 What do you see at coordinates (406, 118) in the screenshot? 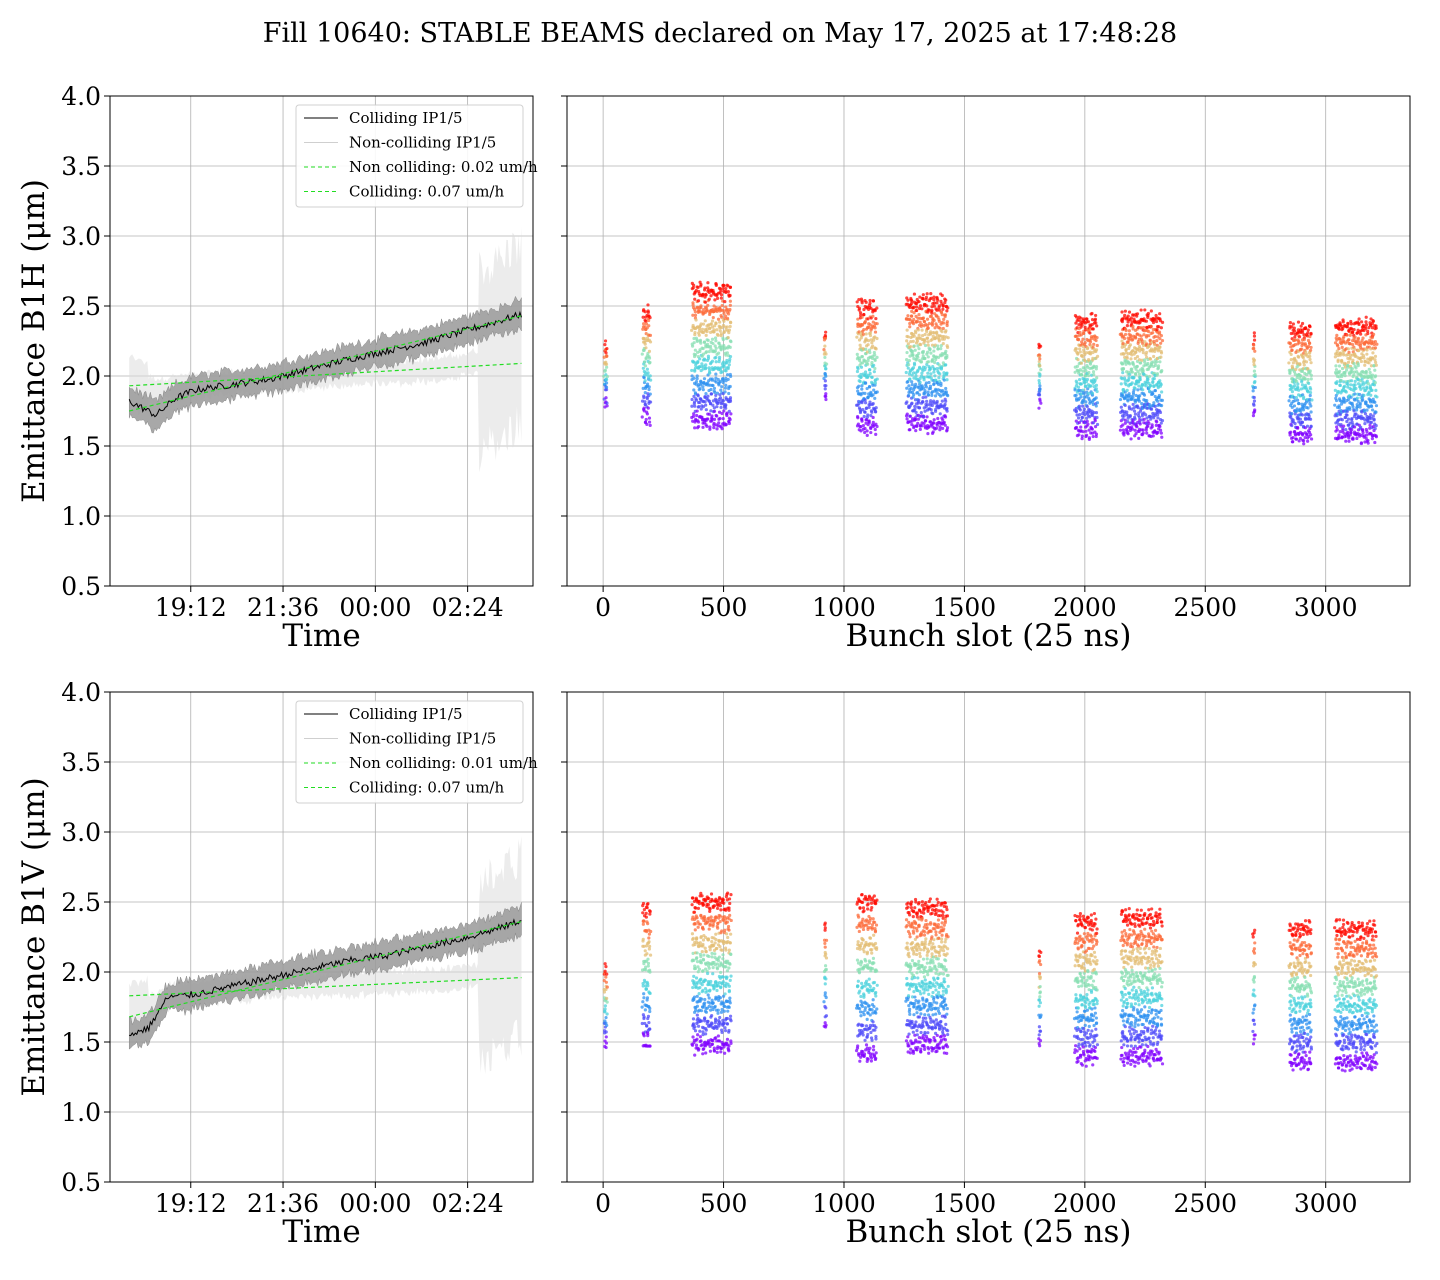
I see `legend-label: Colliding IP1/5` at bounding box center [406, 118].